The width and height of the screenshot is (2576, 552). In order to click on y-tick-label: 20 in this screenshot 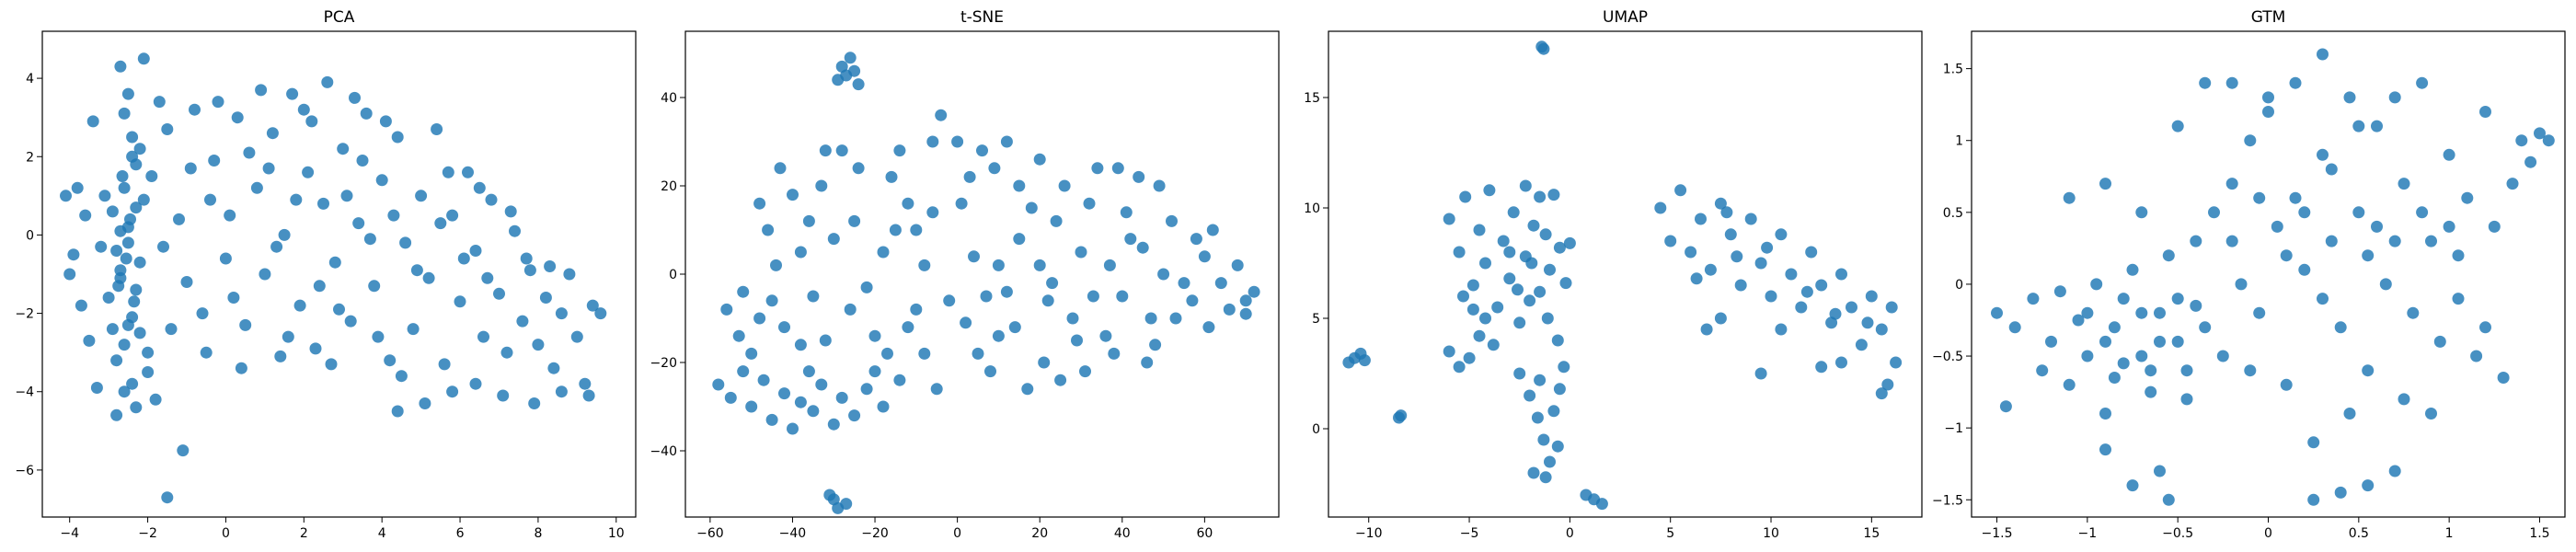, I will do `click(669, 186)`.